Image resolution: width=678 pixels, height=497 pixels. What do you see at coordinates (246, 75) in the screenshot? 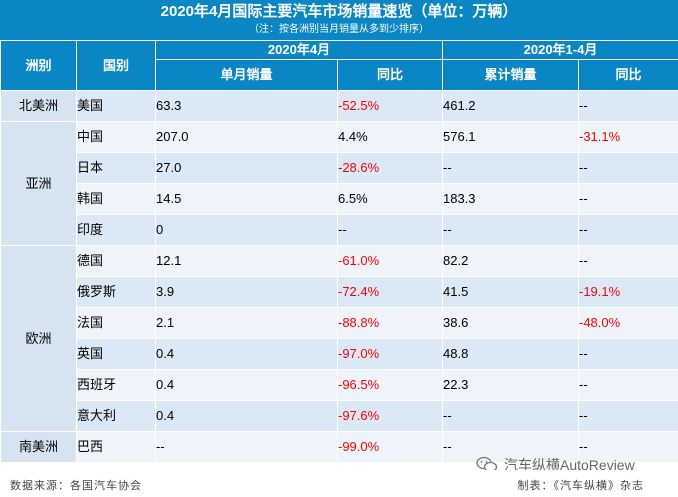
I see `col-header-monthly-sales: 单月销量` at bounding box center [246, 75].